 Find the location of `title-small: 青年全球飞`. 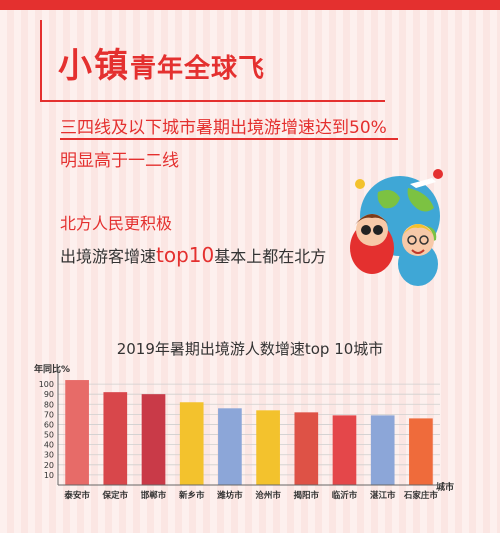

title-small: 青年全球飞 is located at coordinates (198, 69).